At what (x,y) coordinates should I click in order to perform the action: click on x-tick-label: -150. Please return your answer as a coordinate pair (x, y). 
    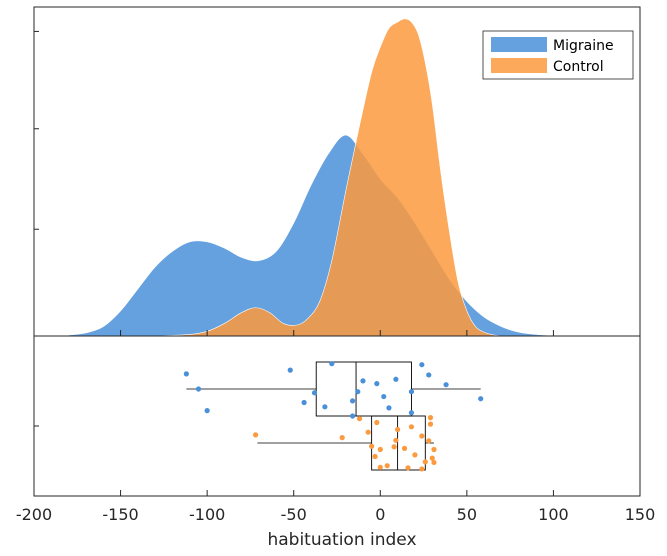
    Looking at the image, I should click on (120, 514).